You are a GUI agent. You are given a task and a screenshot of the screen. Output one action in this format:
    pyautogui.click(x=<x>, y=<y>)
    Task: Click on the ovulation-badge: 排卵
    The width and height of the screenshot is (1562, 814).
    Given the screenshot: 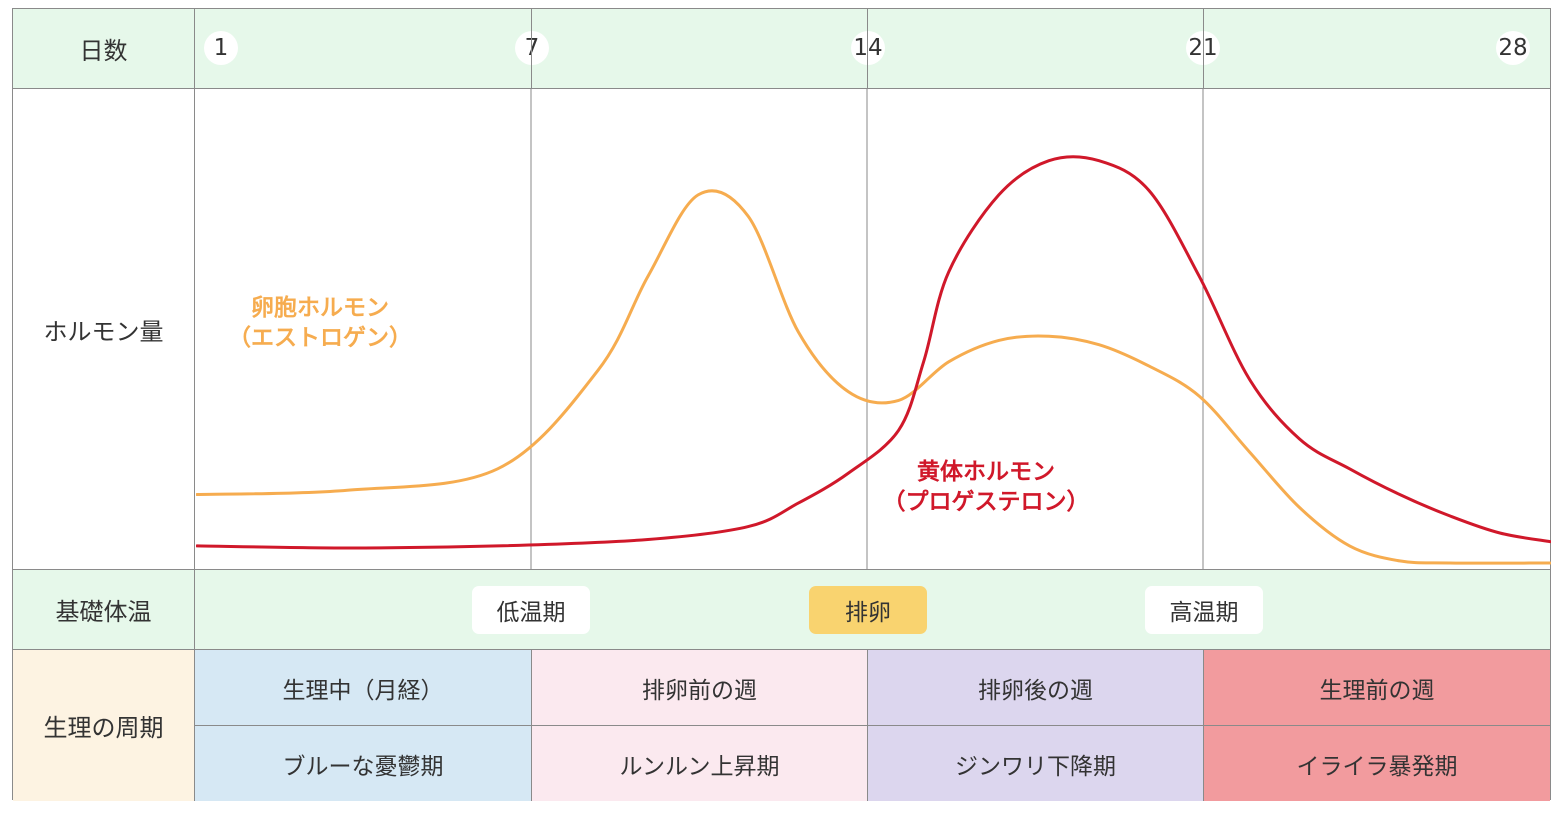 What is the action you would take?
    pyautogui.click(x=868, y=610)
    